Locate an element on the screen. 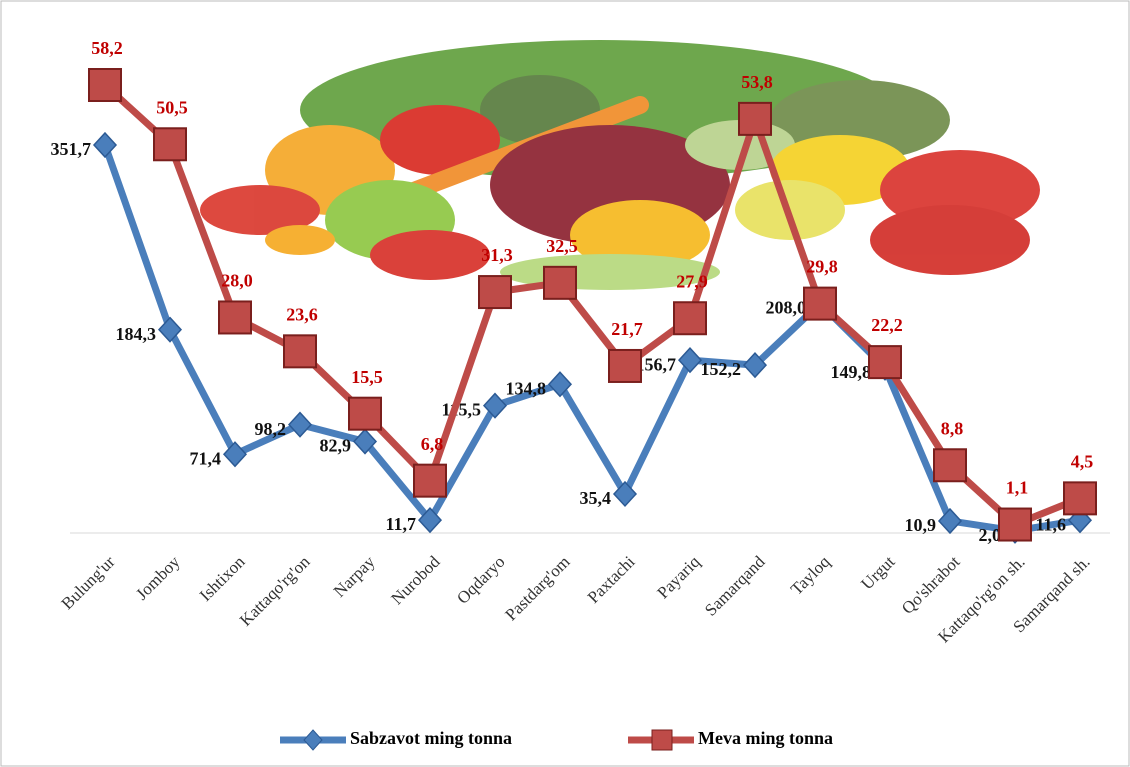  data-label: 31,3 is located at coordinates (497, 255).